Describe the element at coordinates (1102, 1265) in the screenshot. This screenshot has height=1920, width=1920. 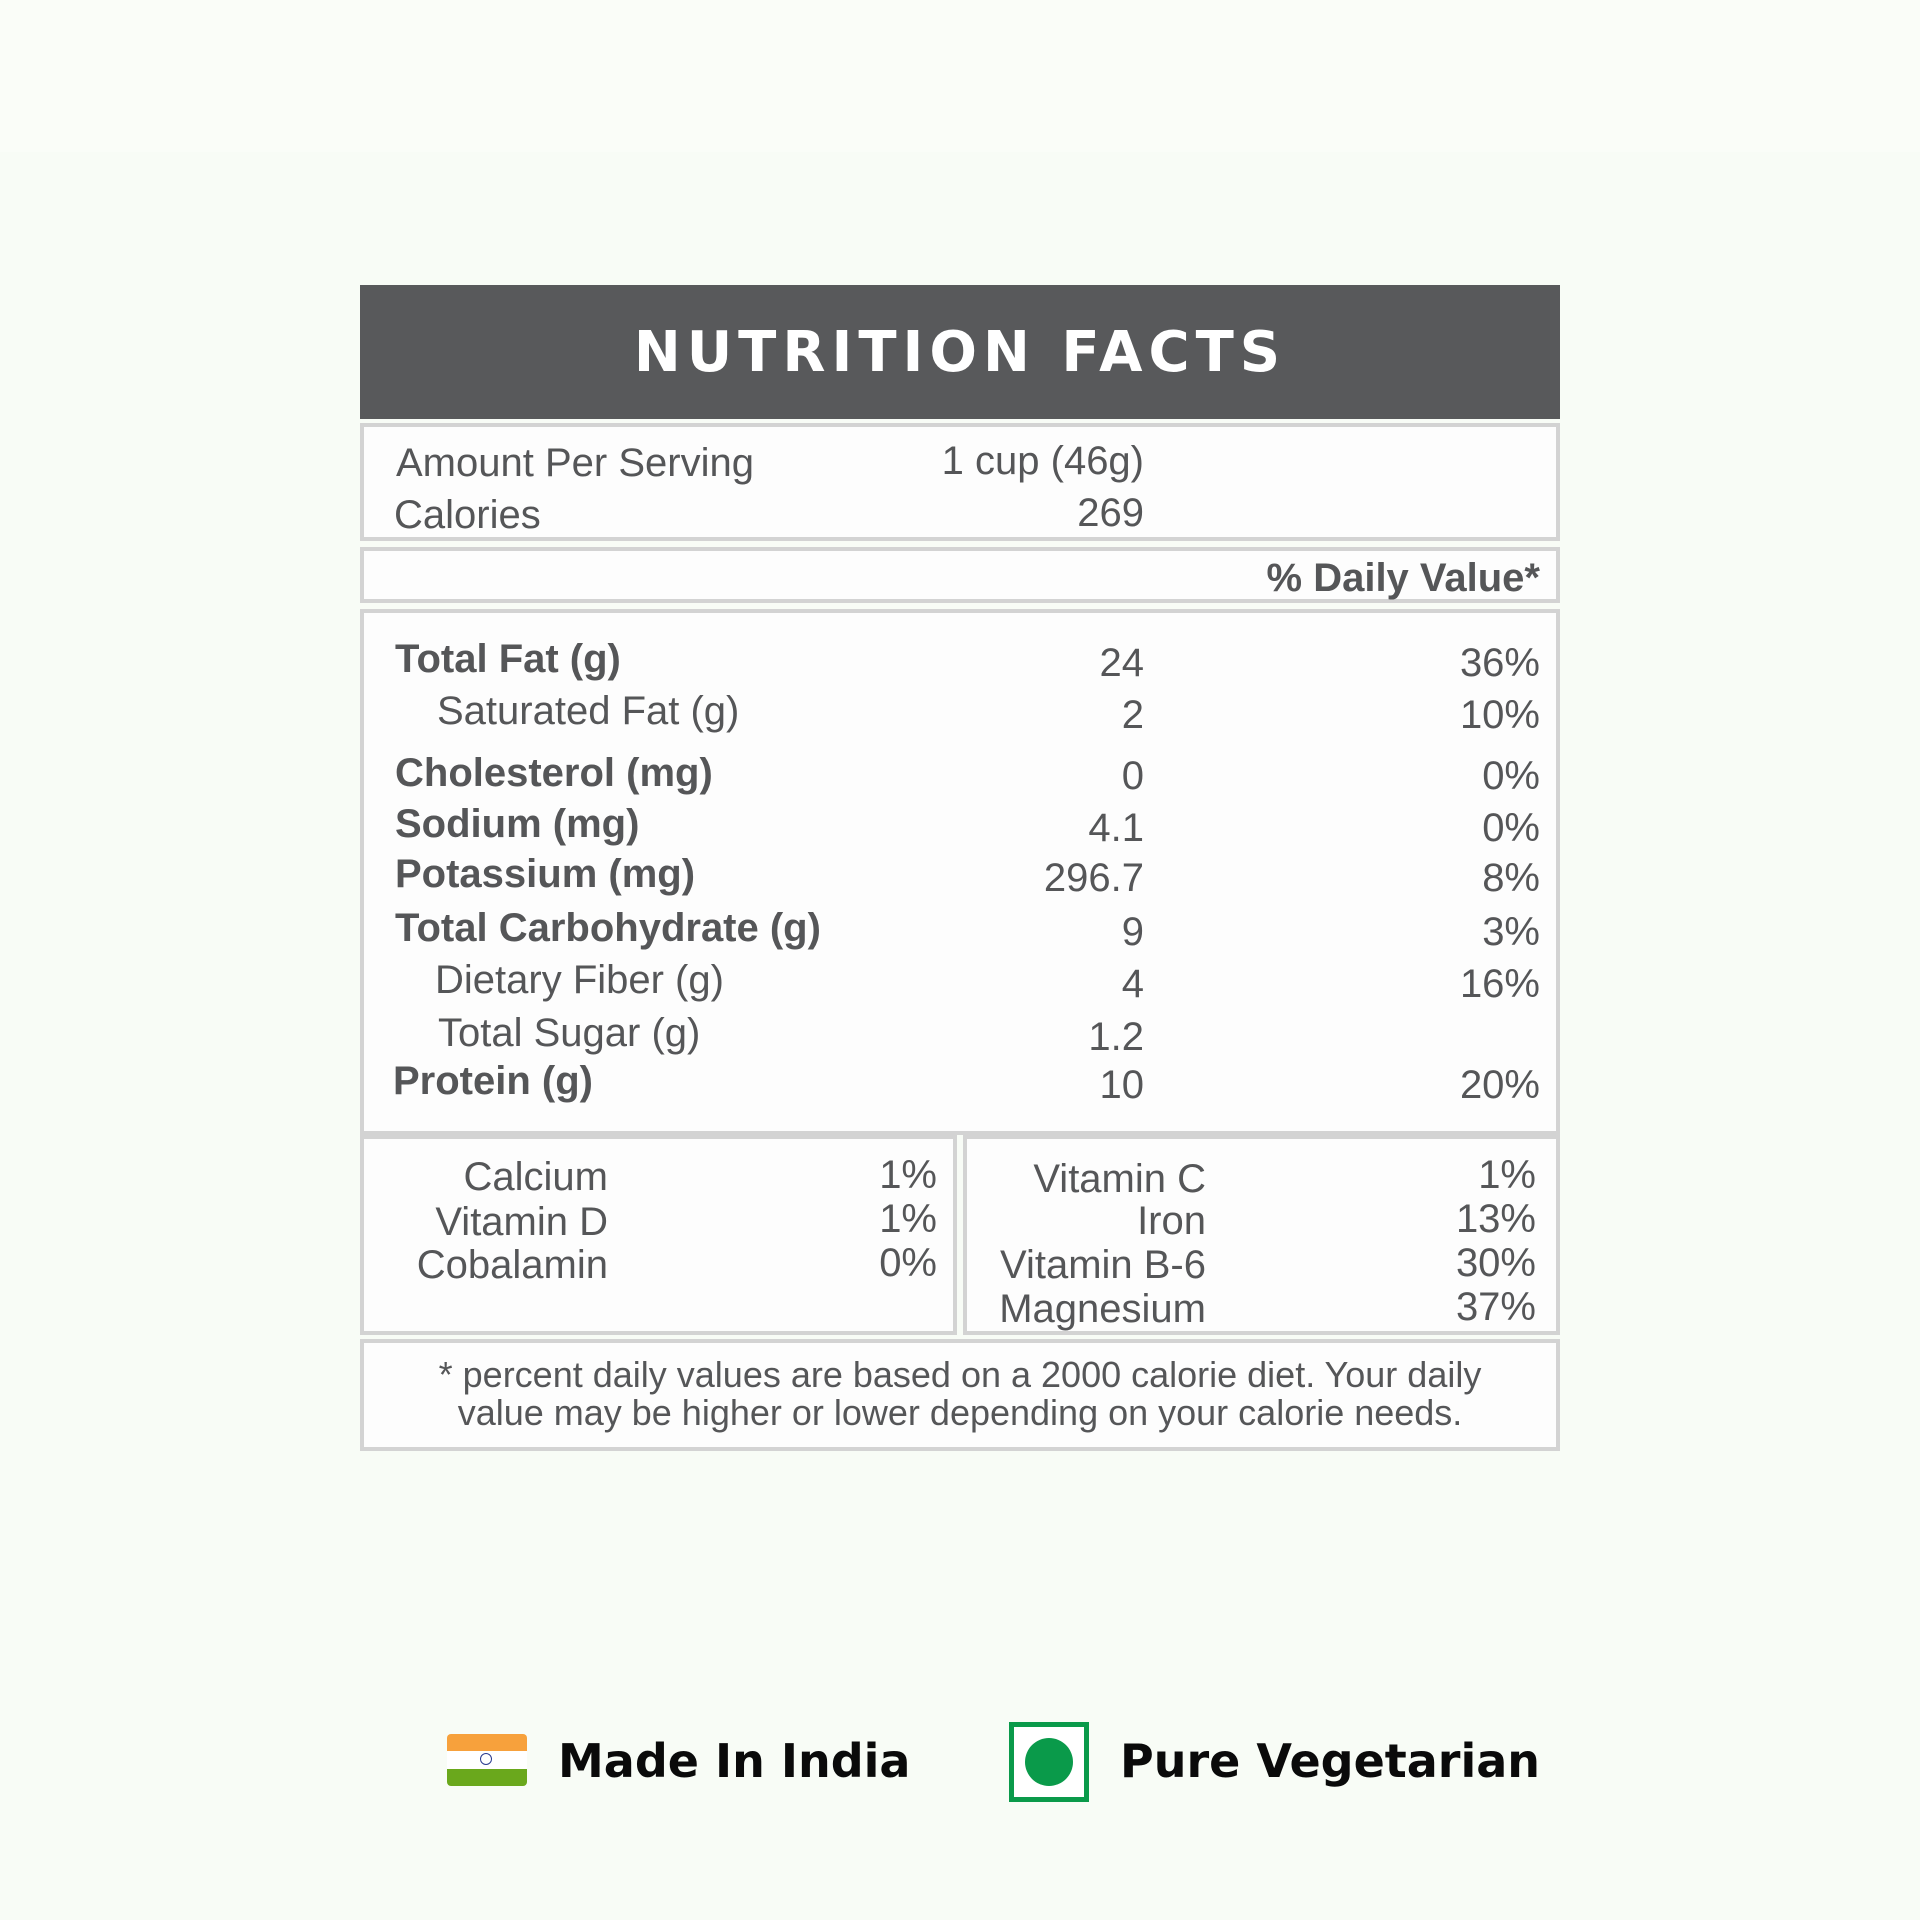
I see `vitamin-label: Vitamin B-6` at that location.